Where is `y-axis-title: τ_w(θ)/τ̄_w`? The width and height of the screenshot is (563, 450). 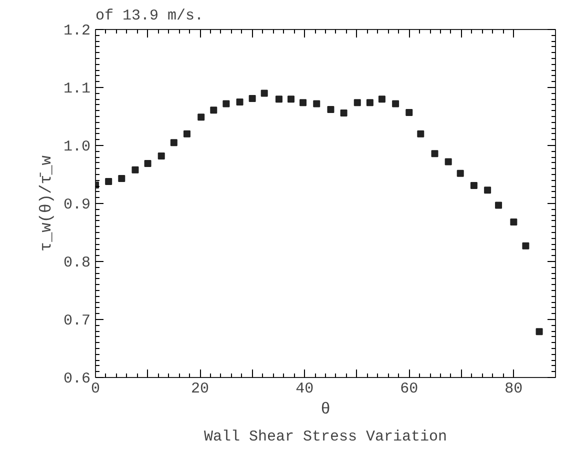 y-axis-title: τ_w(θ)/τ̄_w is located at coordinates (46, 203).